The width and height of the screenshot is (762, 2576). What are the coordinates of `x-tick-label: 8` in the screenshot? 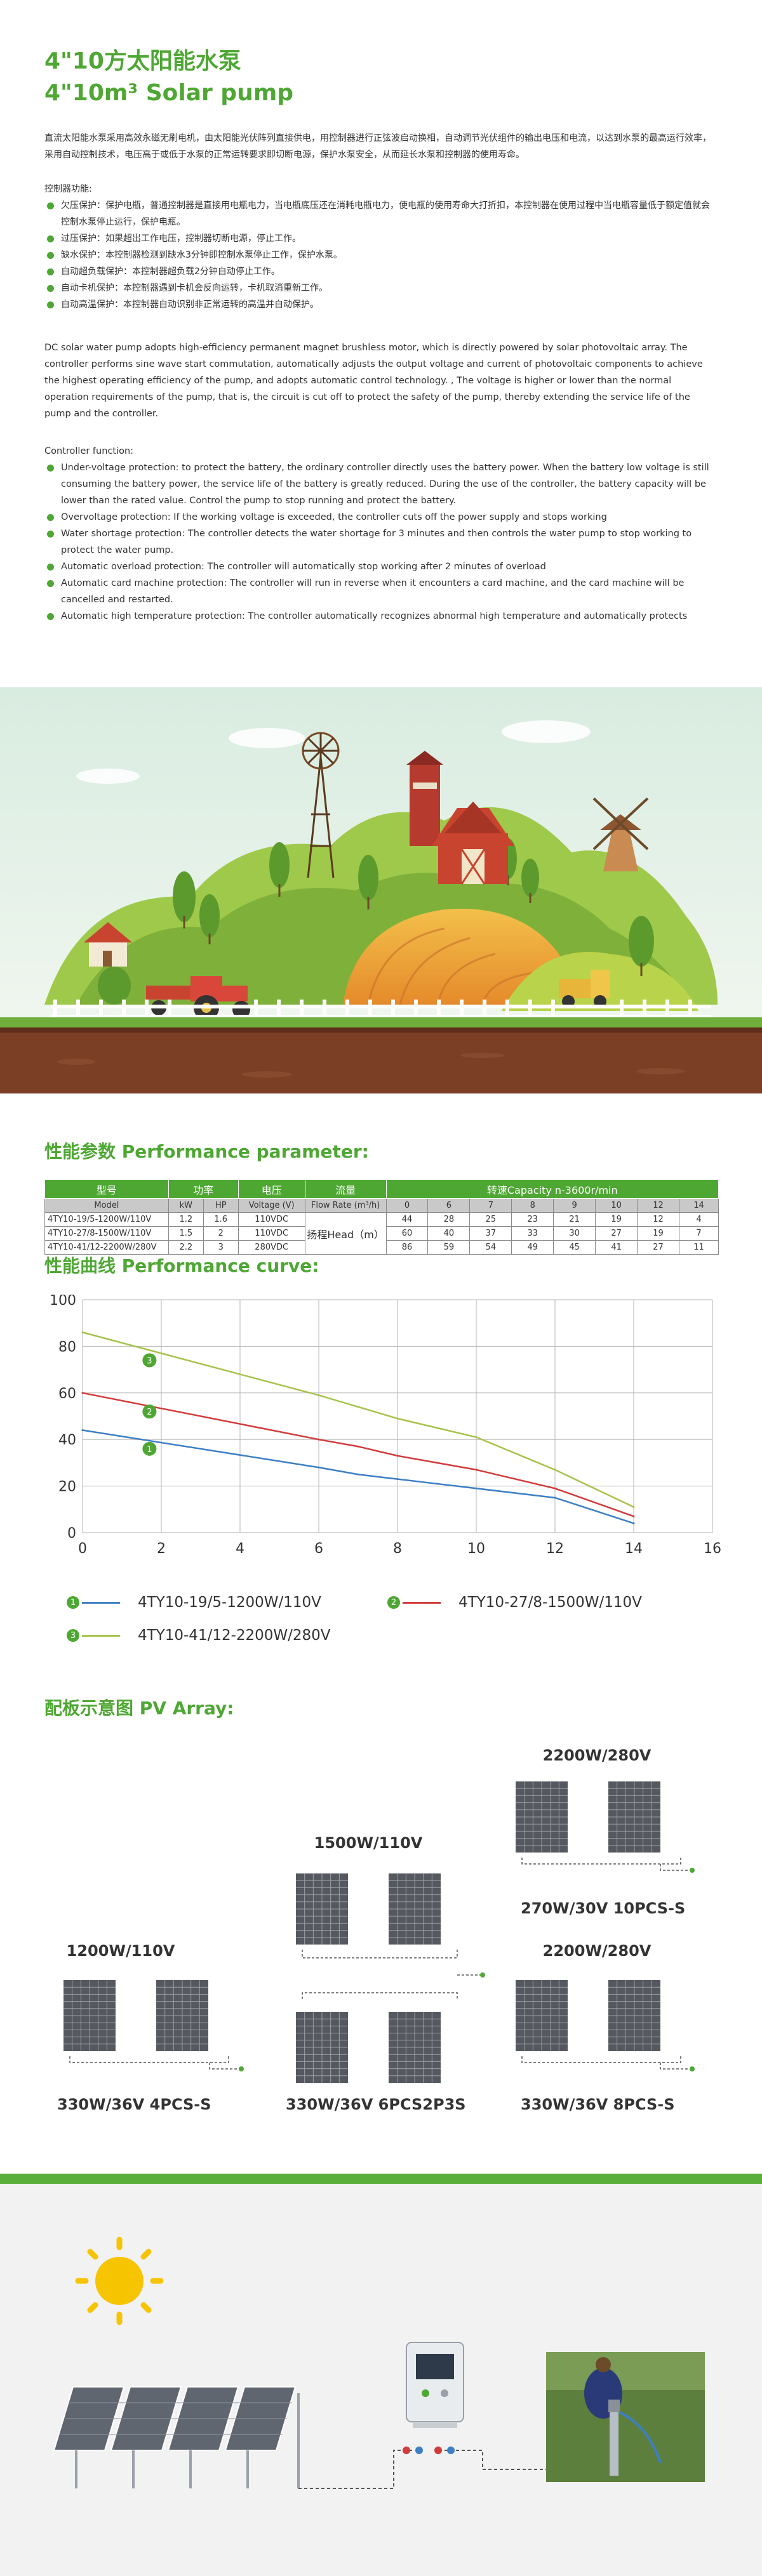 It's located at (397, 1549).